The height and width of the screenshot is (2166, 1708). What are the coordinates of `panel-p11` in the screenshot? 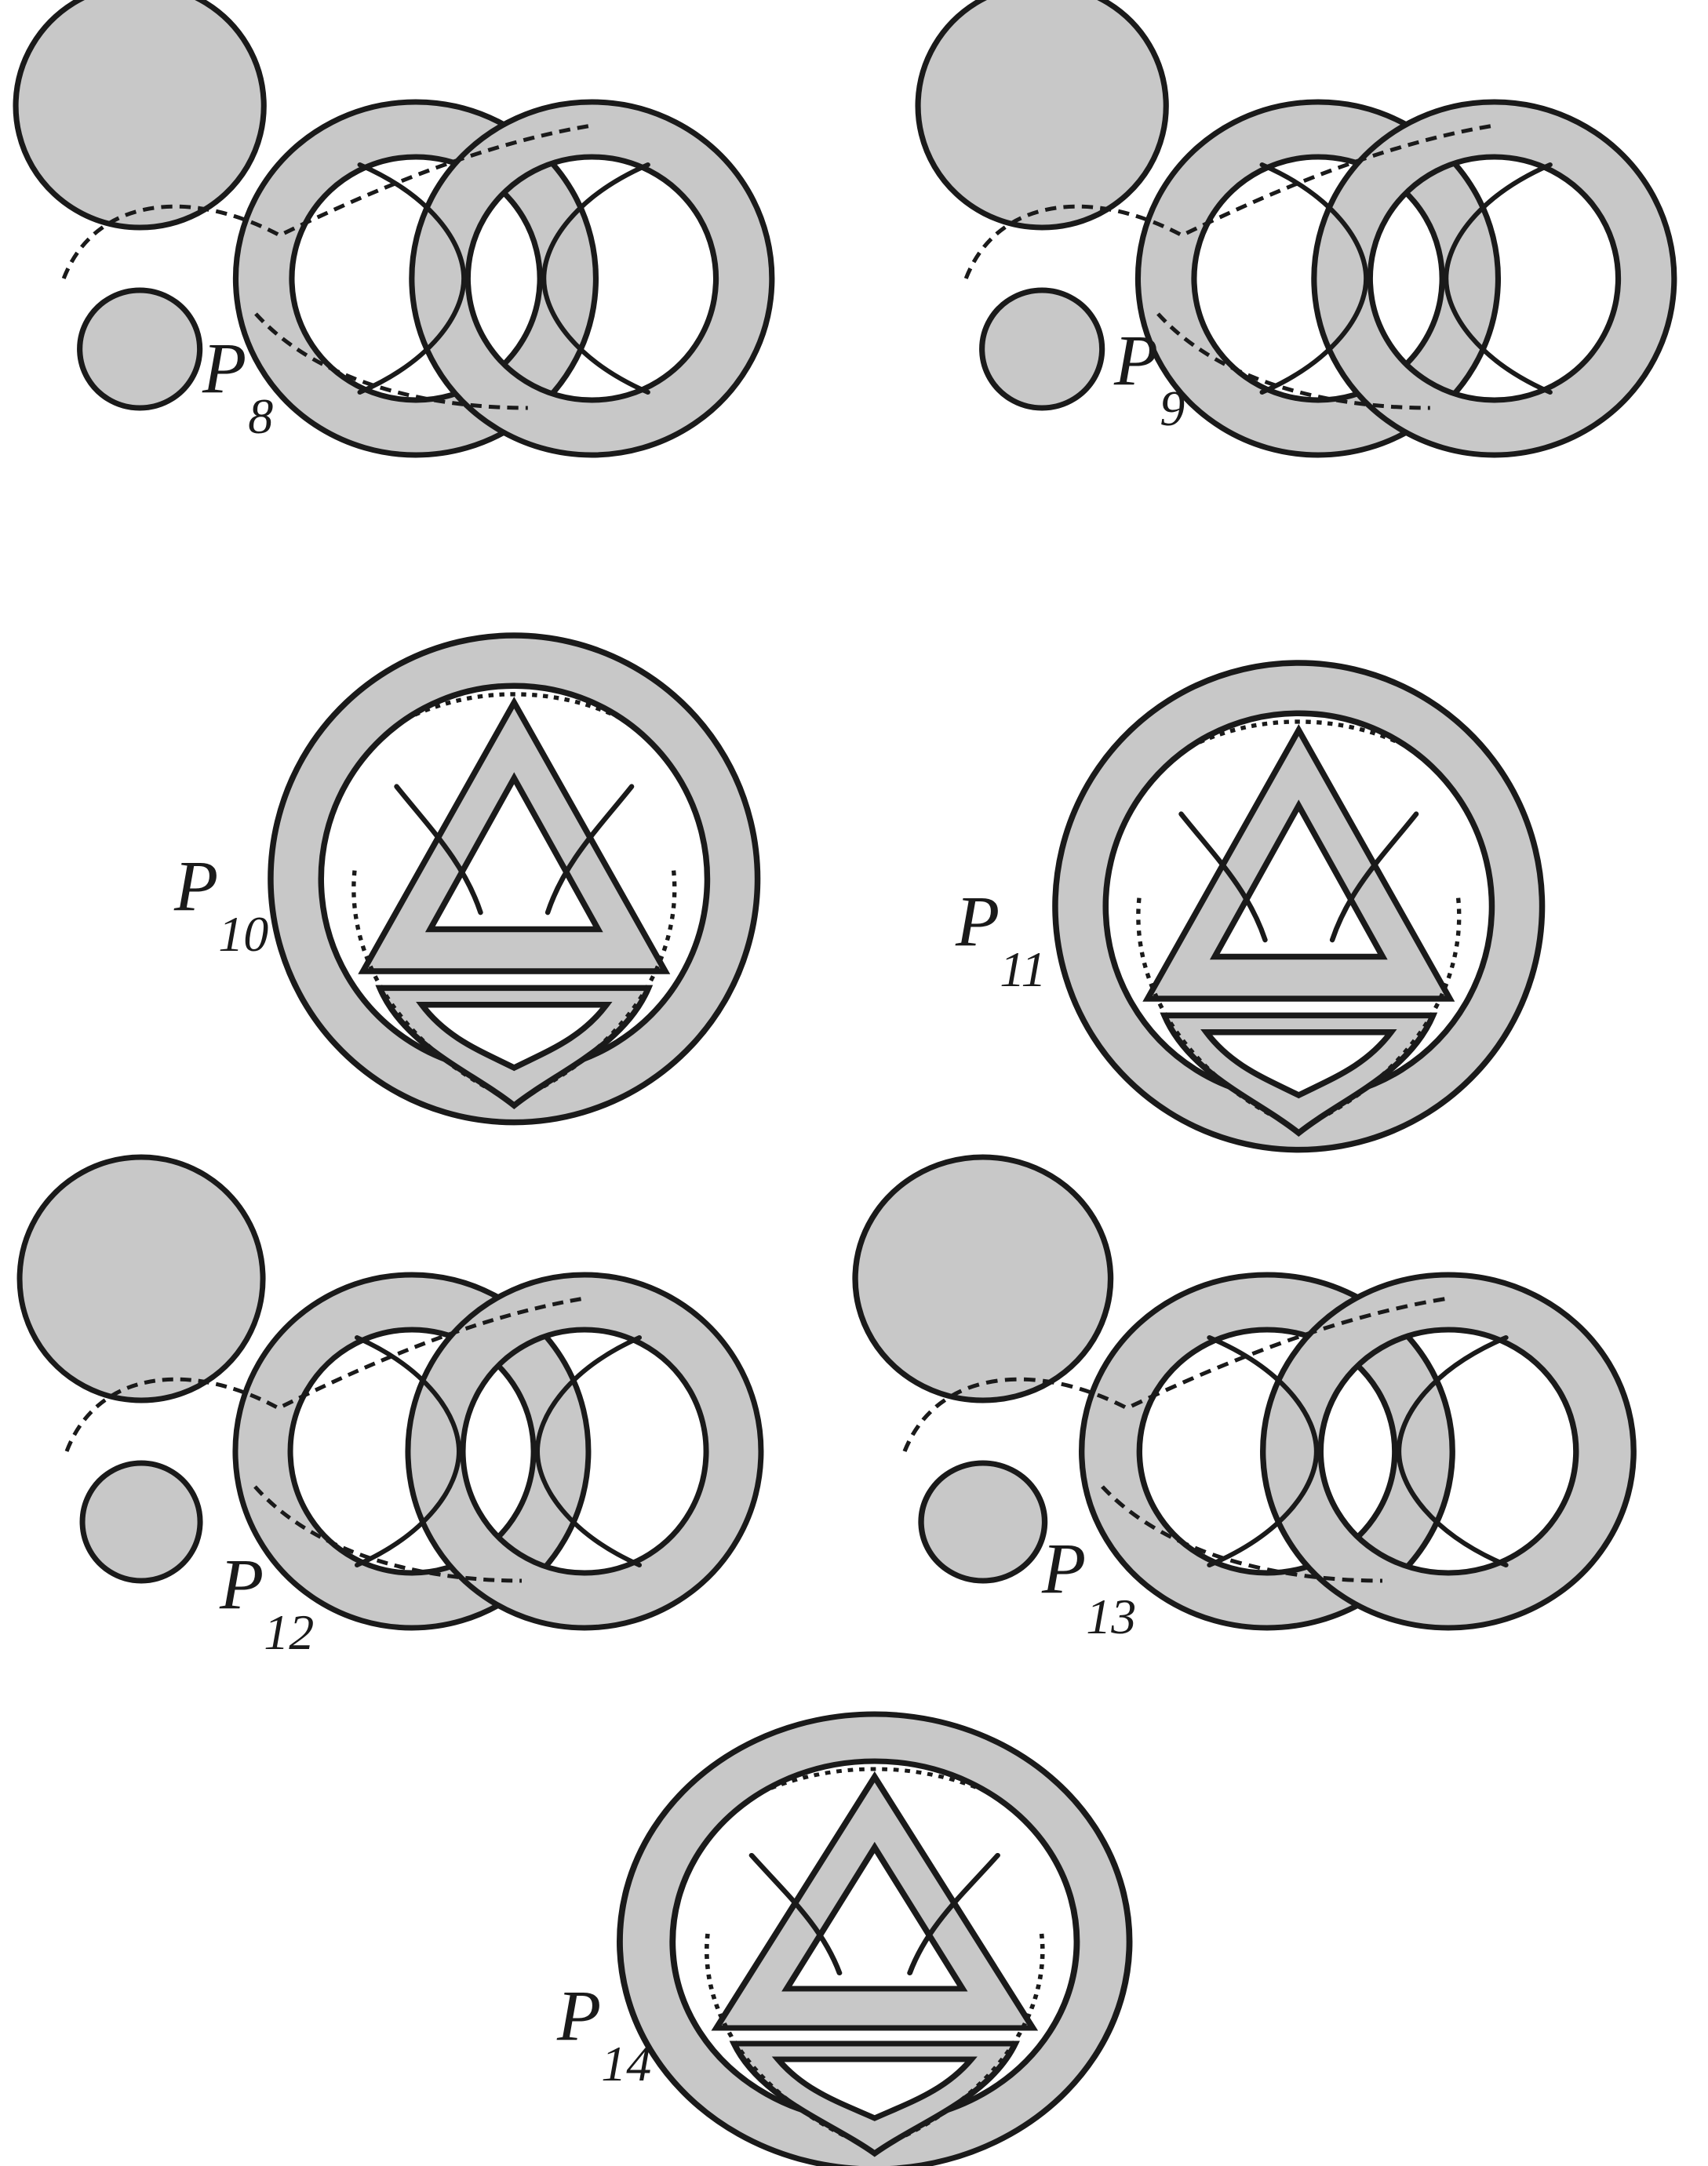 It's located at (1298, 906).